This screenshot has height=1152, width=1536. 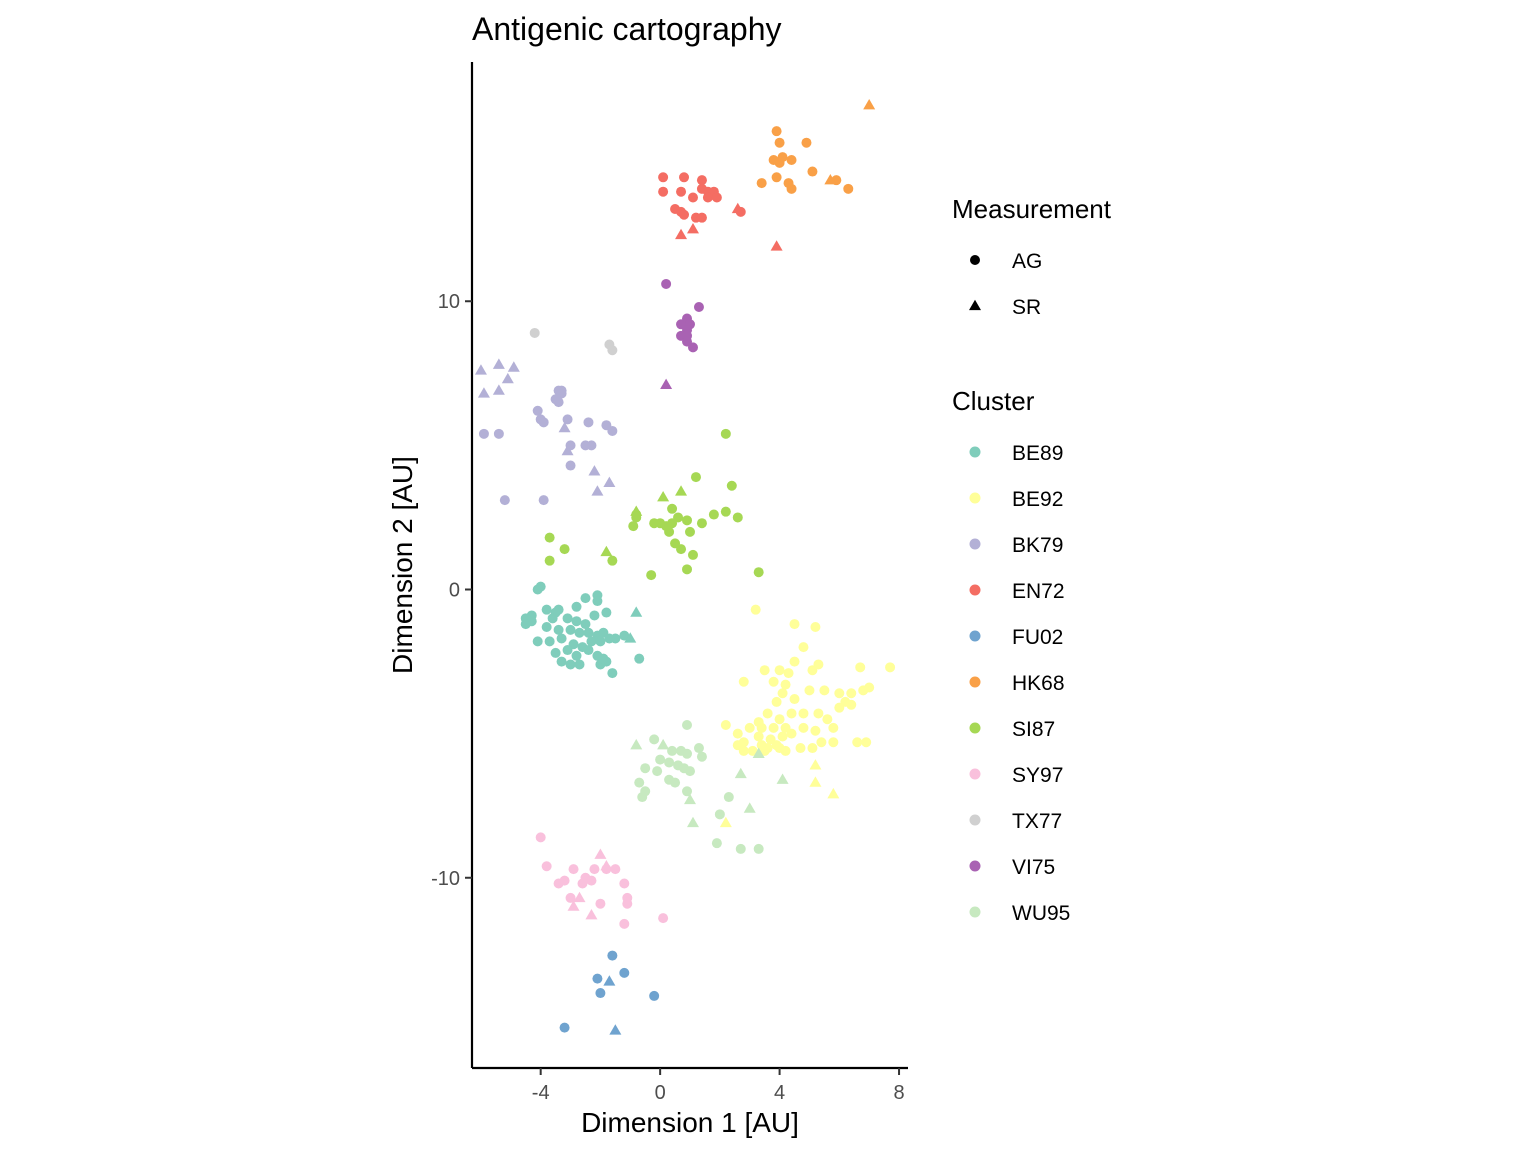 What do you see at coordinates (1033, 729) in the screenshot?
I see `legend-label-si87: SI87` at bounding box center [1033, 729].